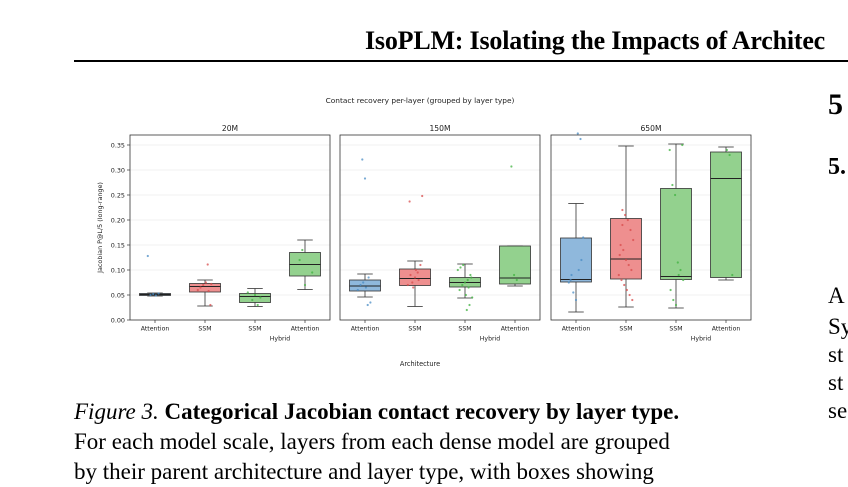 The width and height of the screenshot is (848, 487). Describe the element at coordinates (836, 382) in the screenshot. I see `text-fragment: st` at that location.